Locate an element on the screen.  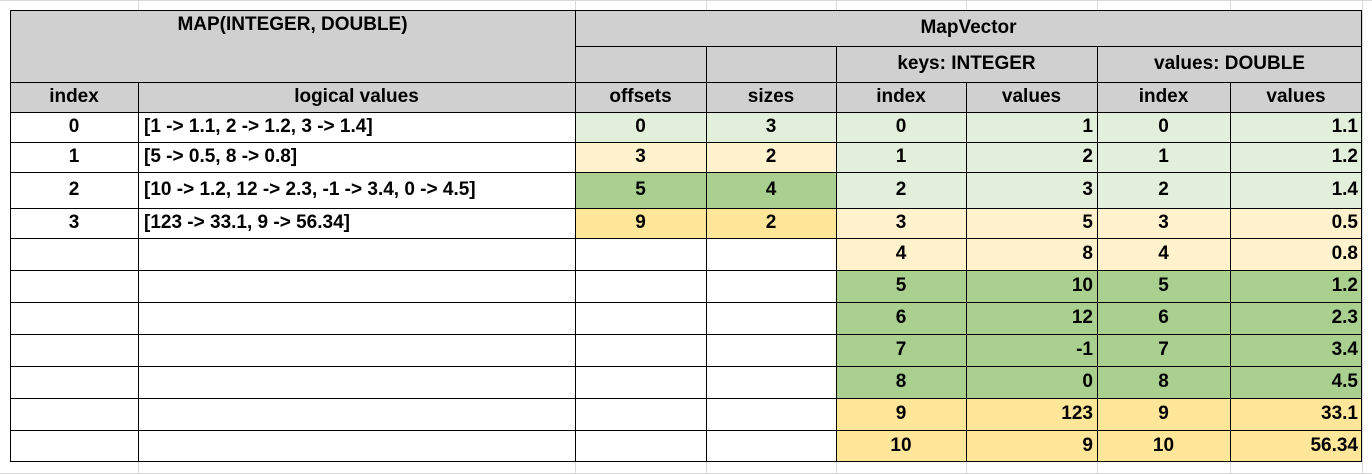
val-index-cell: 2 is located at coordinates (1163, 190).